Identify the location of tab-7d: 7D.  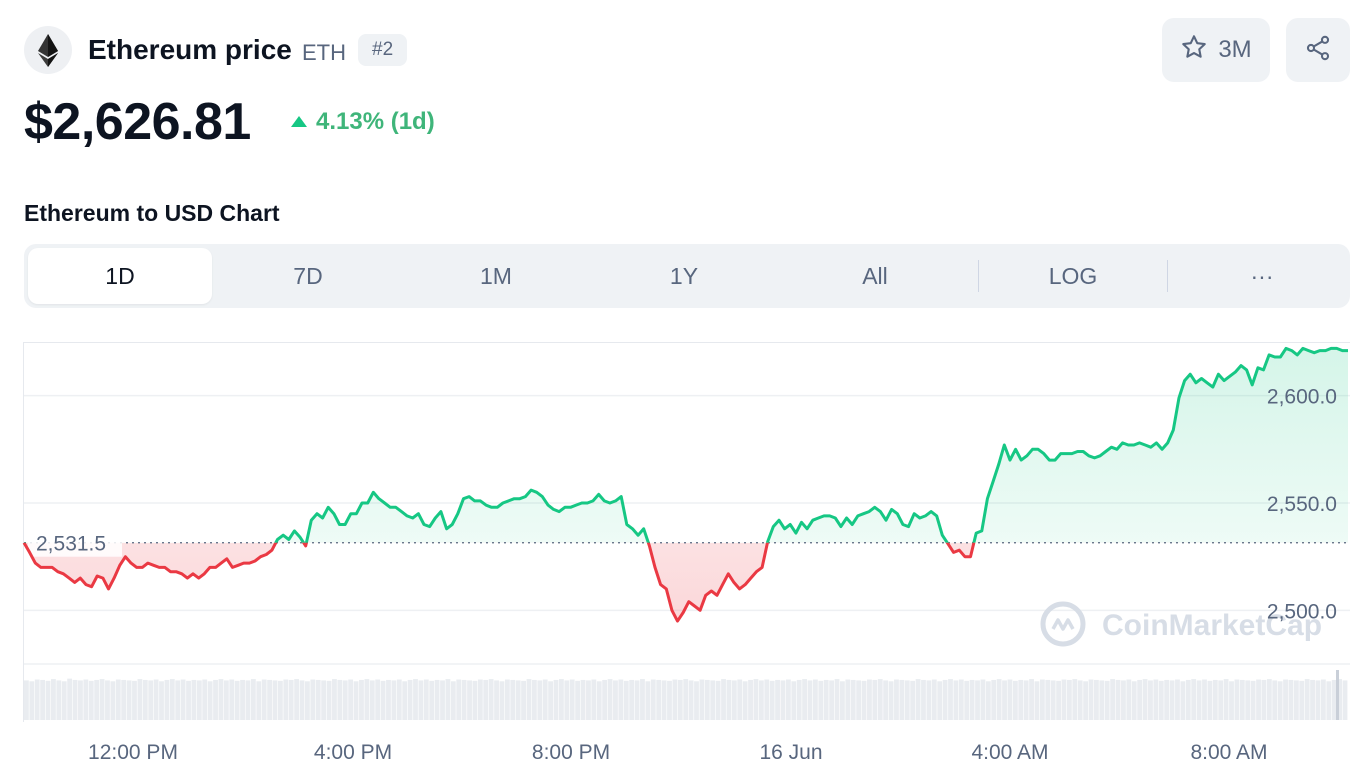
(308, 276).